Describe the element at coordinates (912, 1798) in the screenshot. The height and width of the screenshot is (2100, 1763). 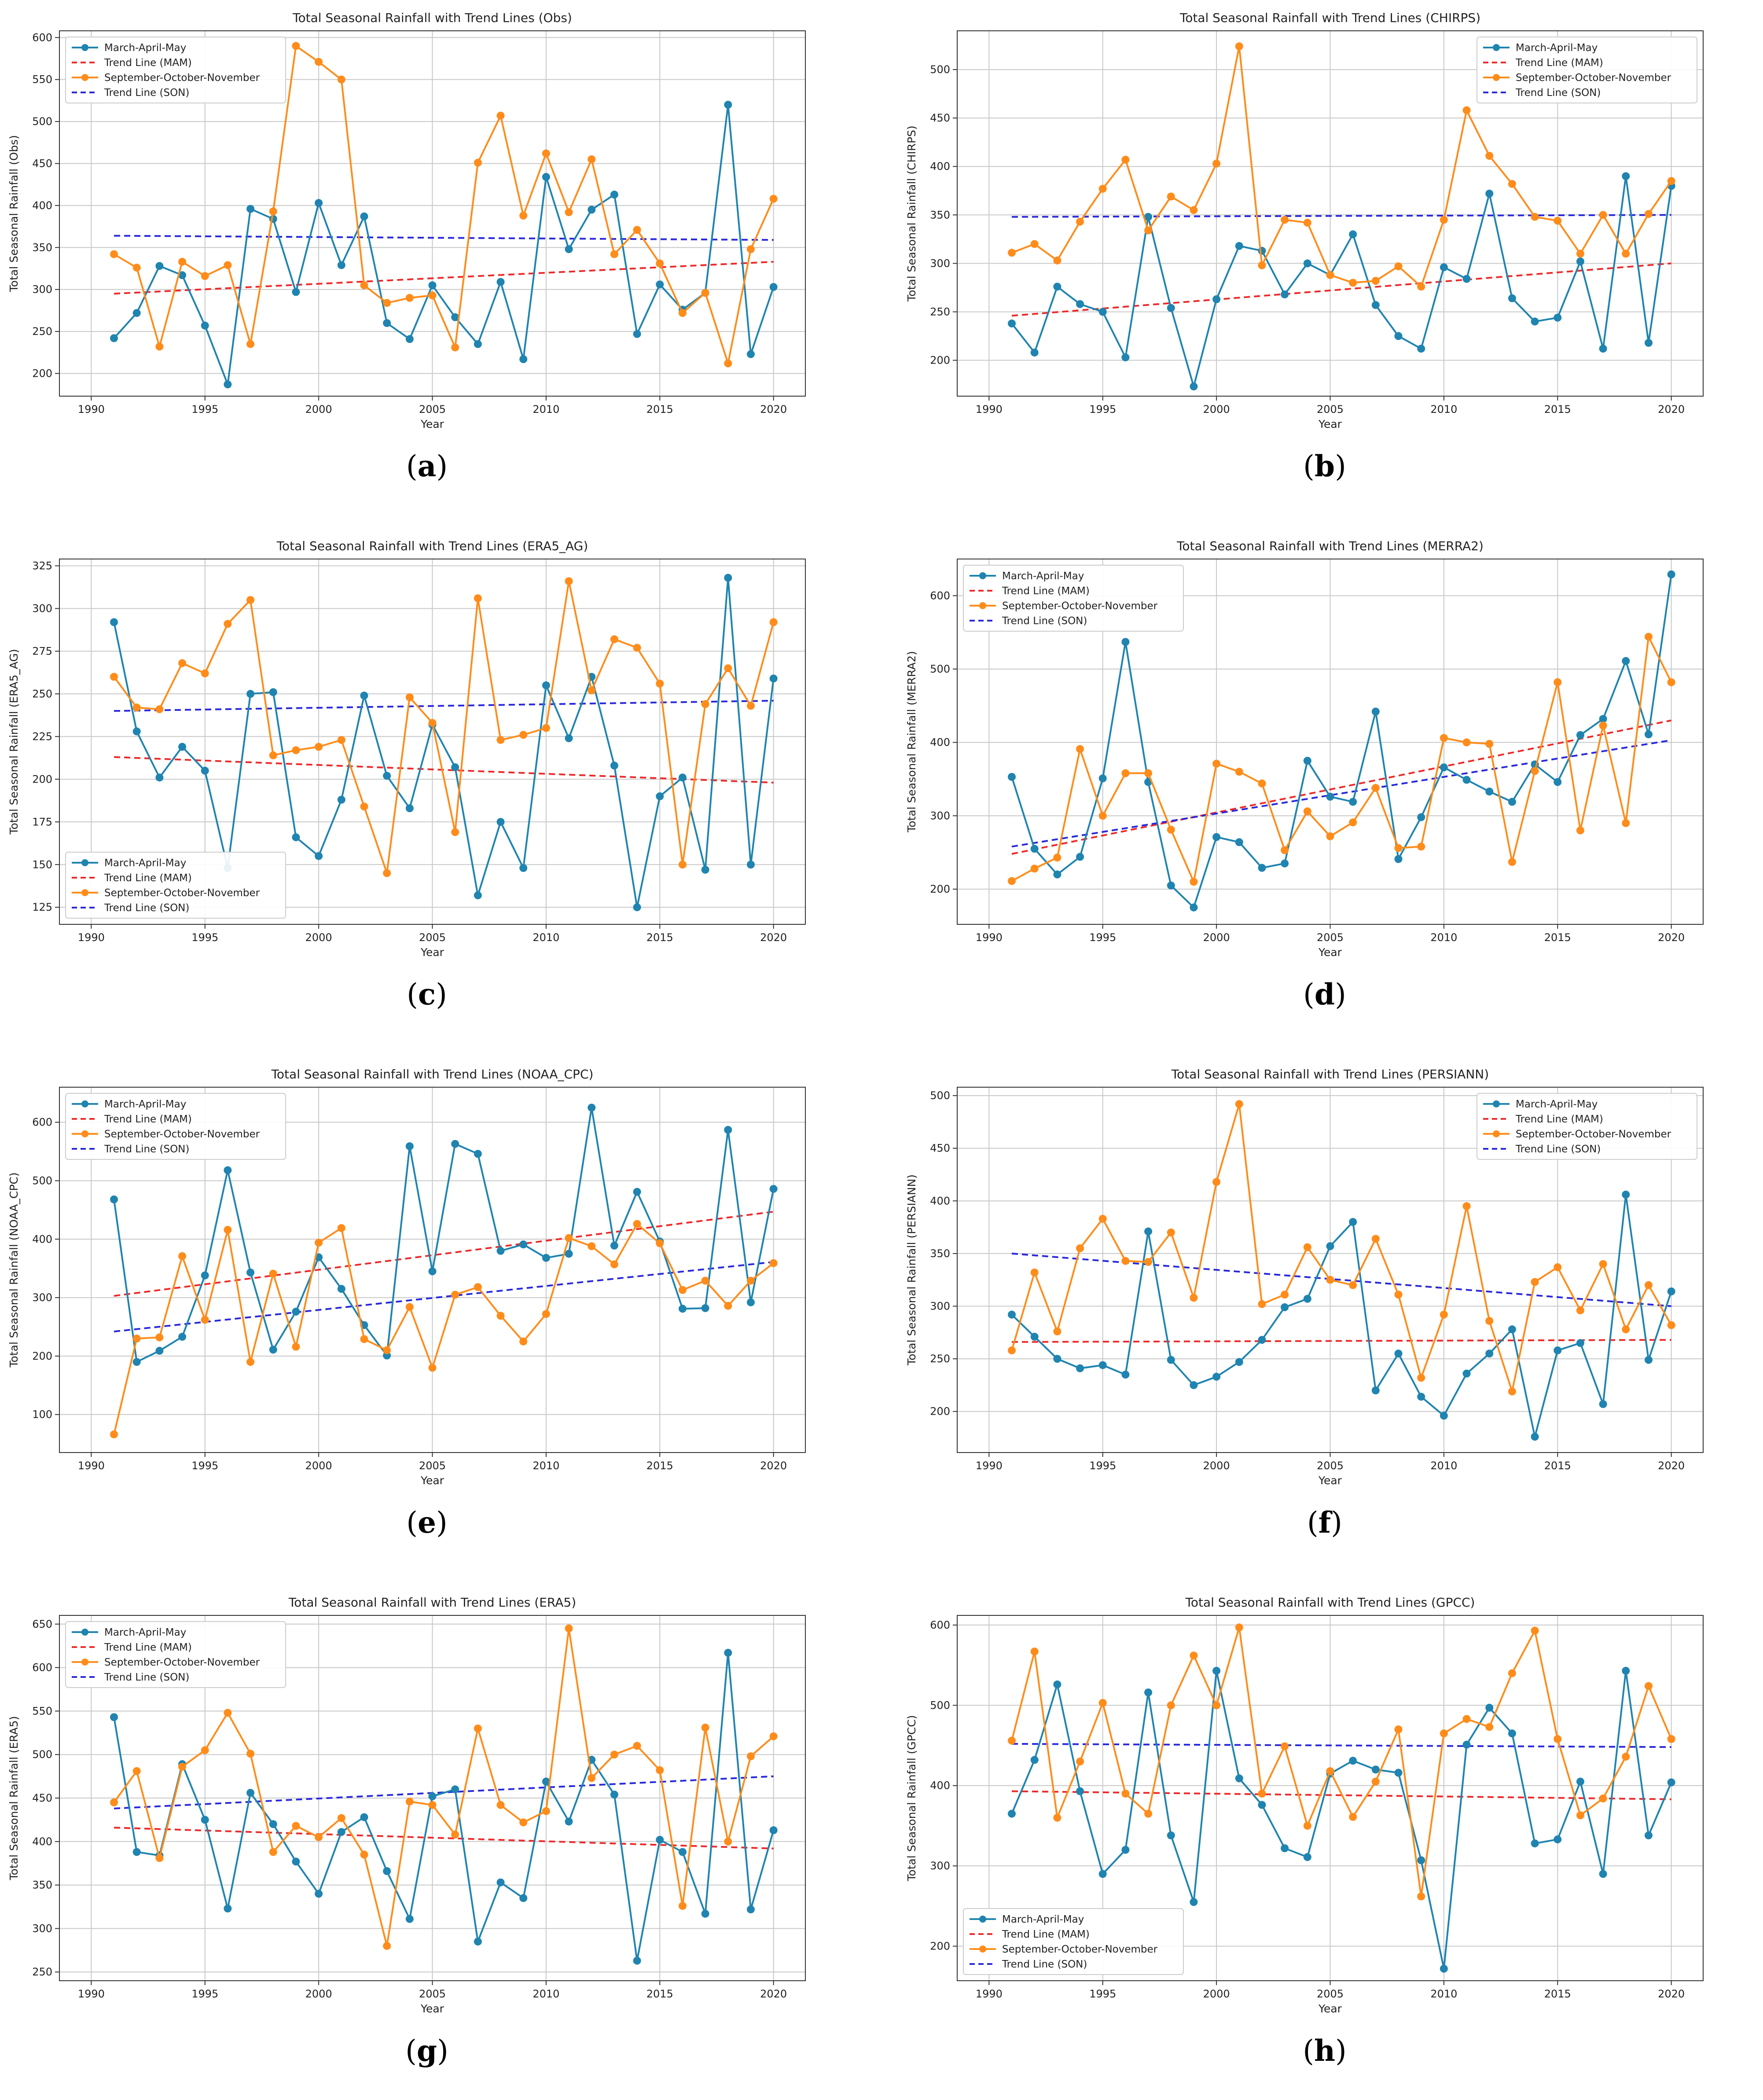
I see `y-axis-label: Total Seasonal Rainfall (GPCC)` at that location.